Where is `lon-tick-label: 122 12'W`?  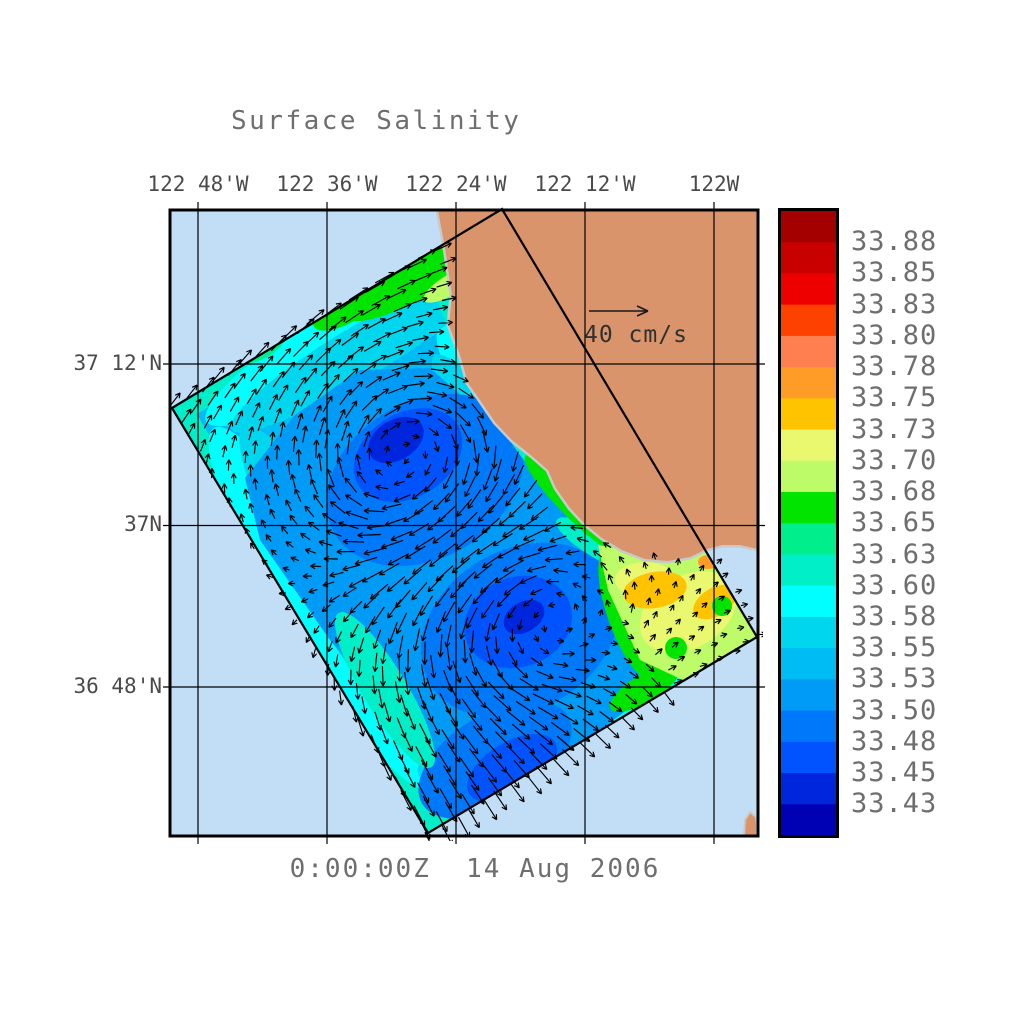
lon-tick-label: 122 12'W is located at coordinates (585, 184).